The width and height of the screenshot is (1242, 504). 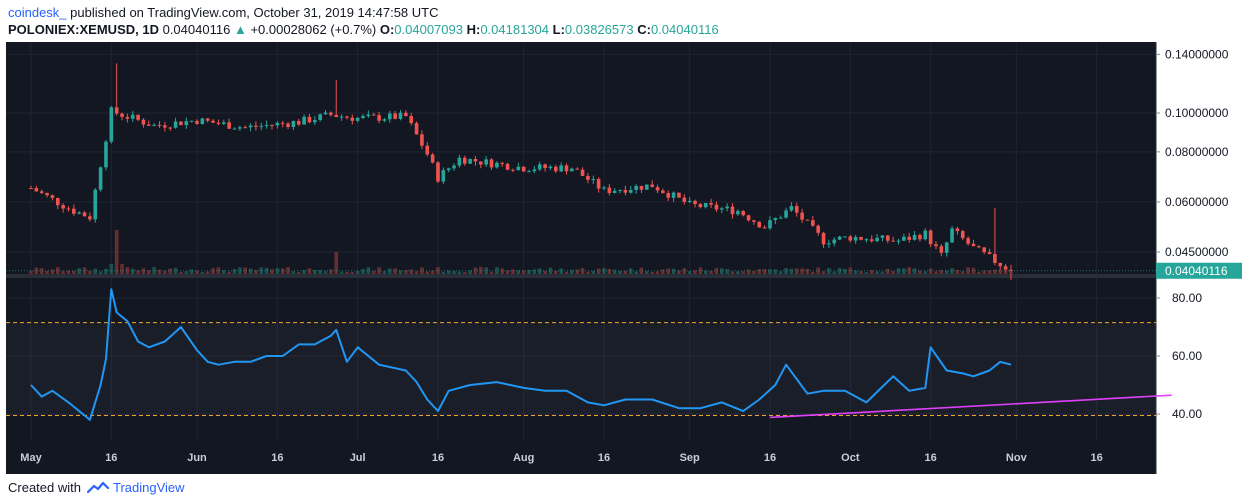 What do you see at coordinates (1197, 152) in the screenshot?
I see `y-tick-label: 0.08000000` at bounding box center [1197, 152].